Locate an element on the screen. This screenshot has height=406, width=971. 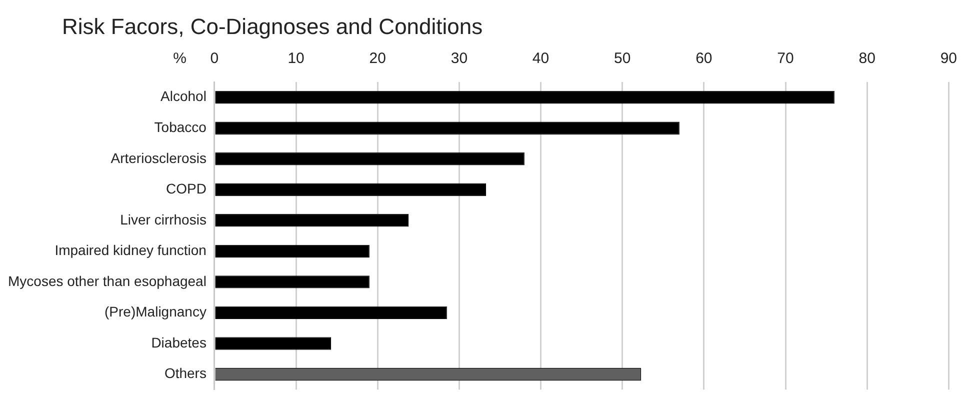
y-tick-label: Arteriosclerosis is located at coordinates (158, 158).